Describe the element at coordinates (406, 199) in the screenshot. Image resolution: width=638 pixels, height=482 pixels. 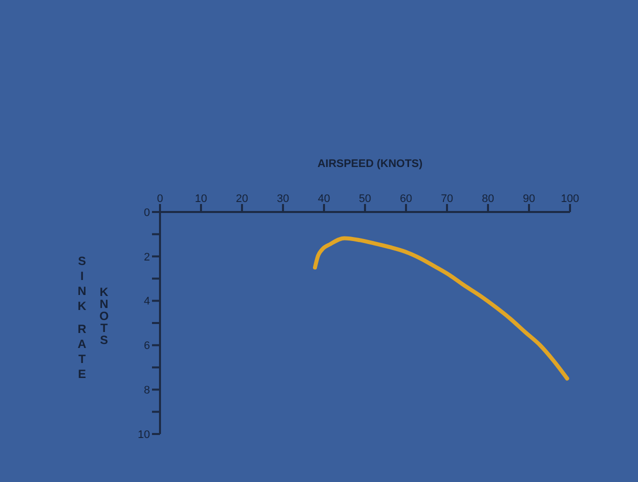
I see `x-tick-label: 60` at that location.